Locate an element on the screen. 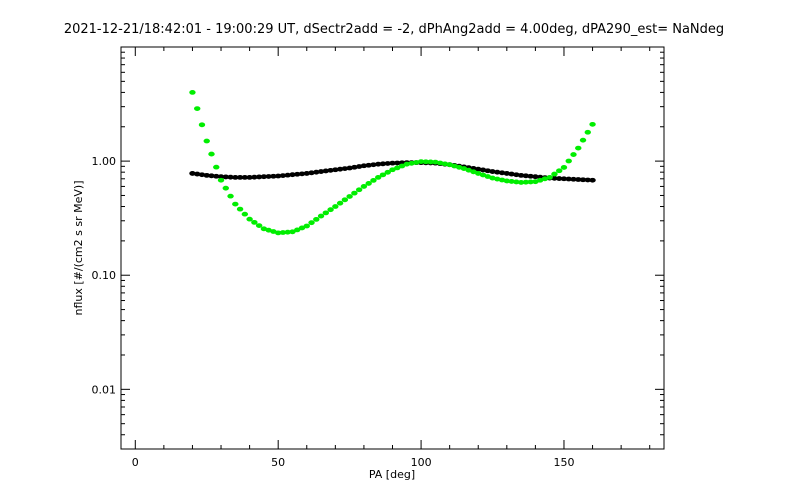 This screenshot has height=500, width=800. x-tick-label: 100 is located at coordinates (421, 462).